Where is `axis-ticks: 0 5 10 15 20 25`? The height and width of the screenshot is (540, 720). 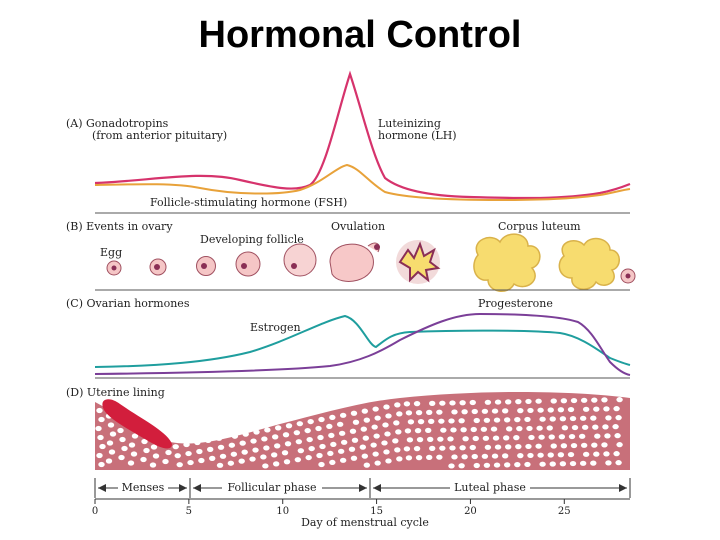
axis-ticks: 0 5 10 15 20 25 is located at coordinates (331, 508).